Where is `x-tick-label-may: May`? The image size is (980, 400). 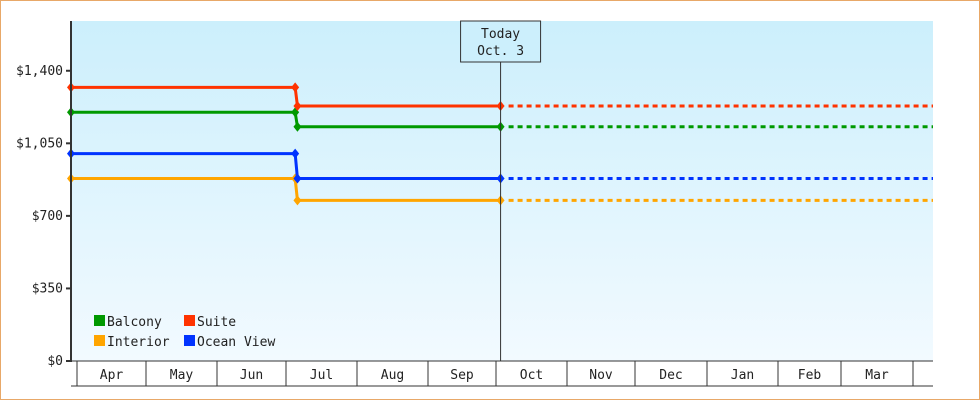 x-tick-label-may: May is located at coordinates (182, 375).